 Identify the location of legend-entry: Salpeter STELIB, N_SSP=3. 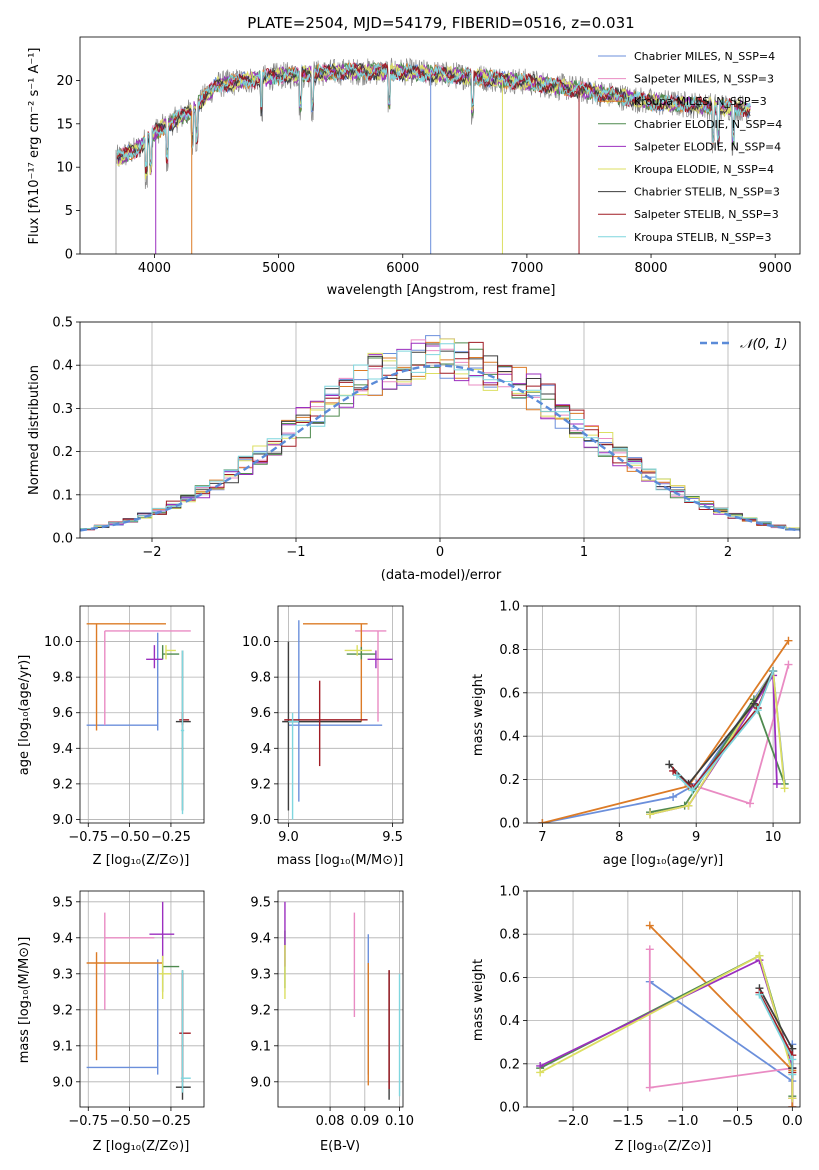
(706, 214).